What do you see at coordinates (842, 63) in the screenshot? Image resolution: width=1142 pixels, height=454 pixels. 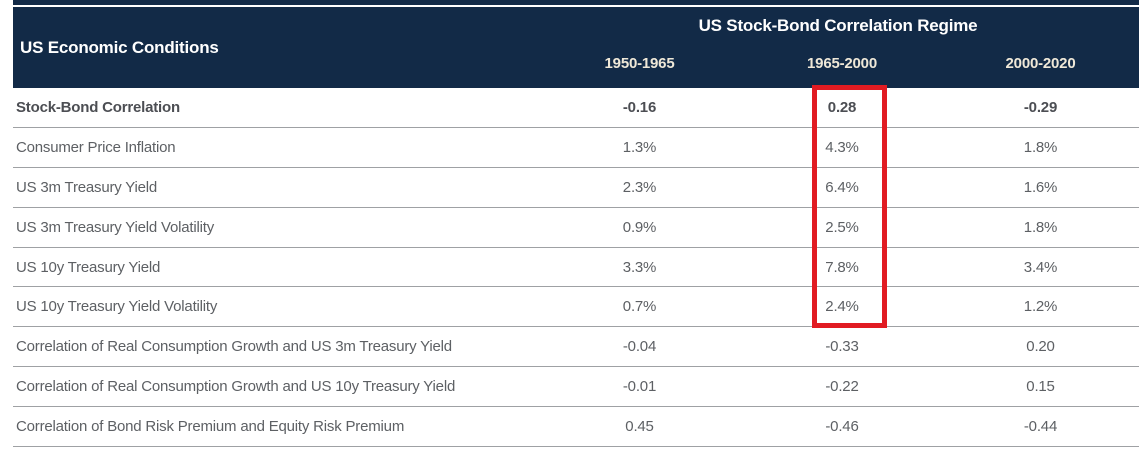 I see `column-header: 1965-2000` at bounding box center [842, 63].